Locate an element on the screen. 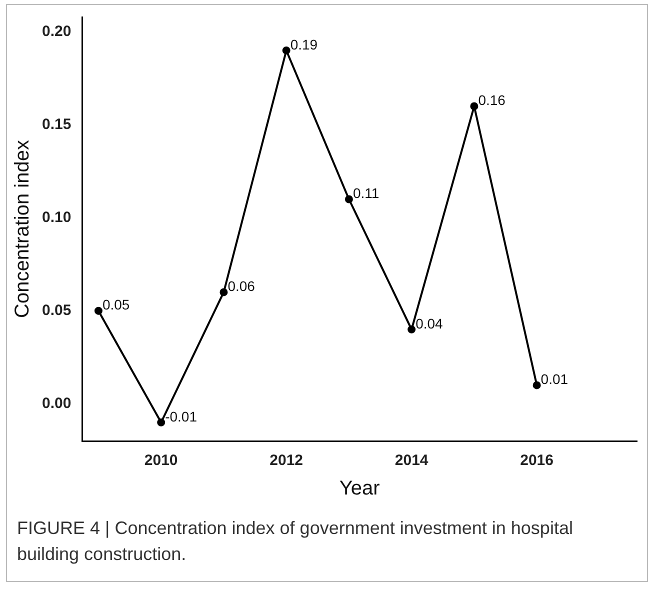  data-label: 0.01 is located at coordinates (554, 379).